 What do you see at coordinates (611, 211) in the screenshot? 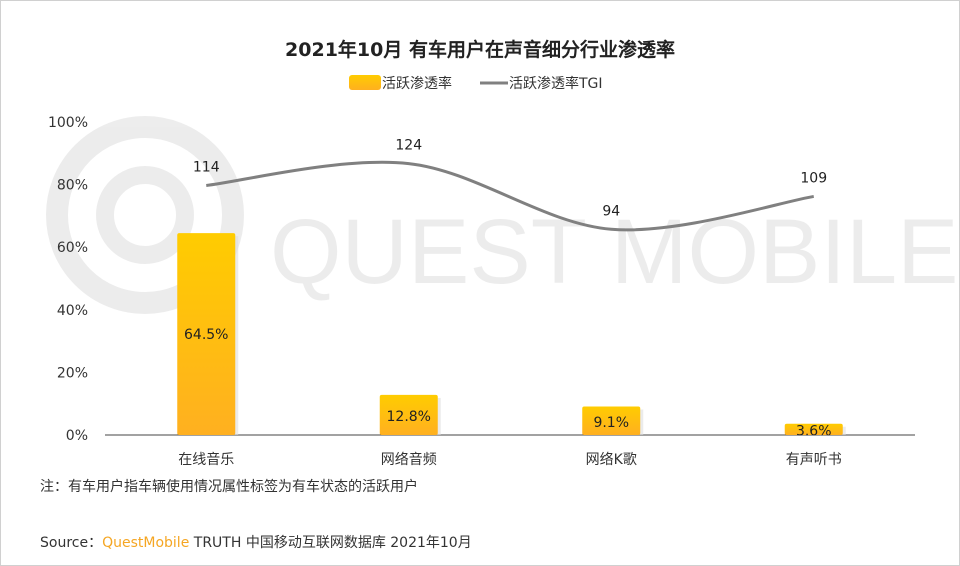
I see `line-label: 94` at bounding box center [611, 211].